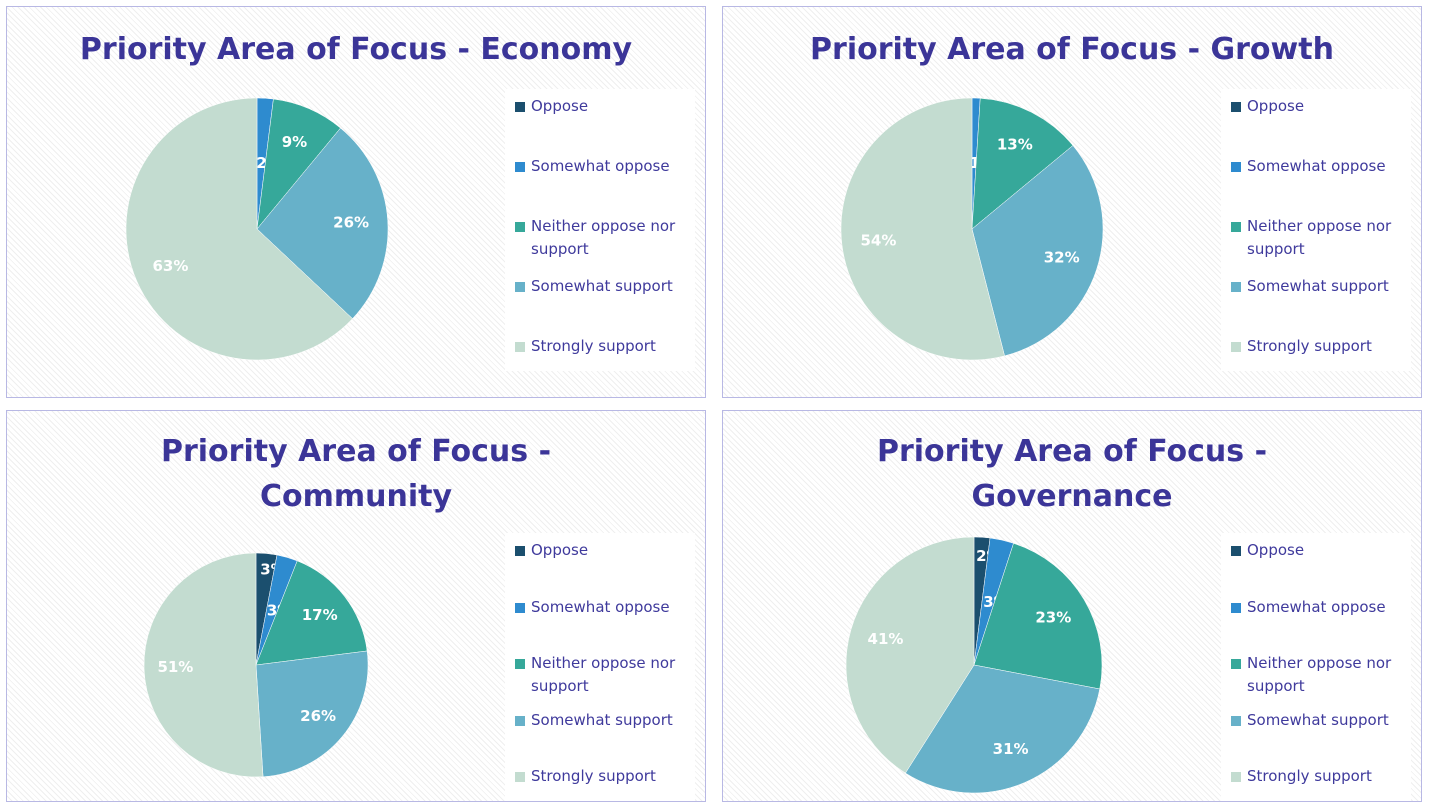 Image resolution: width=1429 pixels, height=804 pixels. I want to click on data-label: 9%, so click(294, 142).